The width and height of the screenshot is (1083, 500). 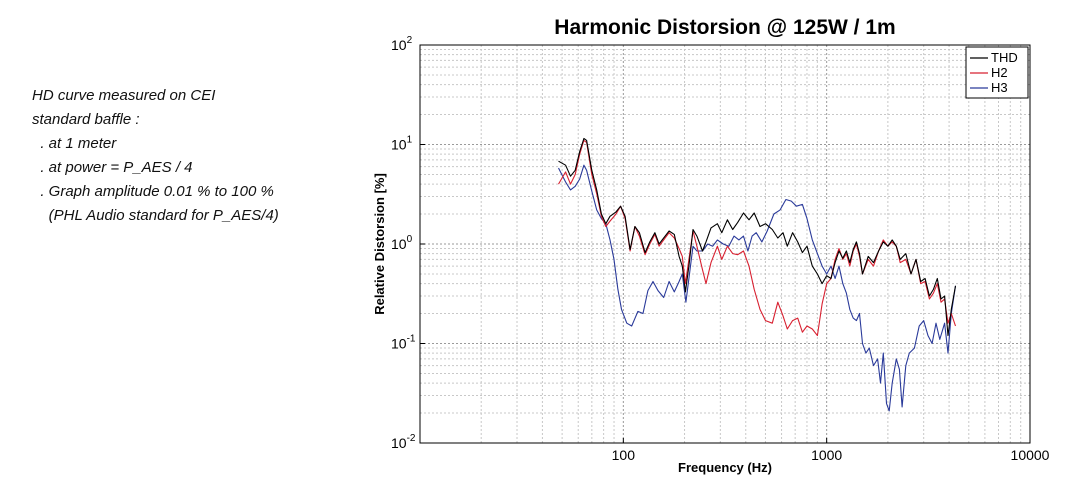 What do you see at coordinates (112, 167) in the screenshot?
I see `notes-line: . at power = P_AES / 4` at bounding box center [112, 167].